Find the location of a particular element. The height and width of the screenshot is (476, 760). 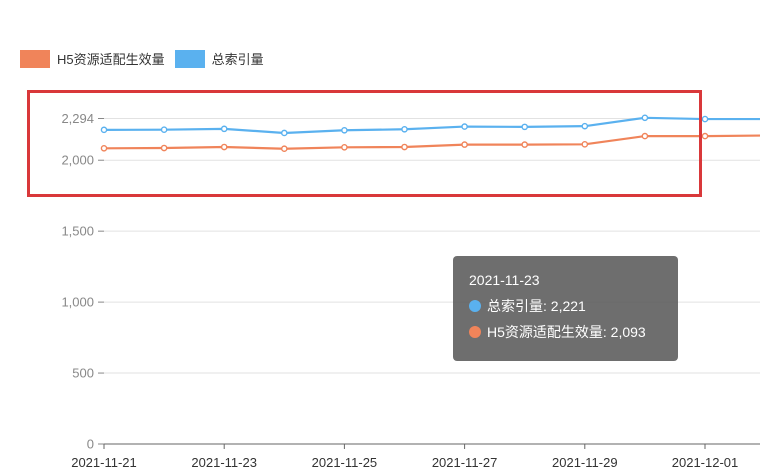

y-tick-label: 2,294 is located at coordinates (77, 118).